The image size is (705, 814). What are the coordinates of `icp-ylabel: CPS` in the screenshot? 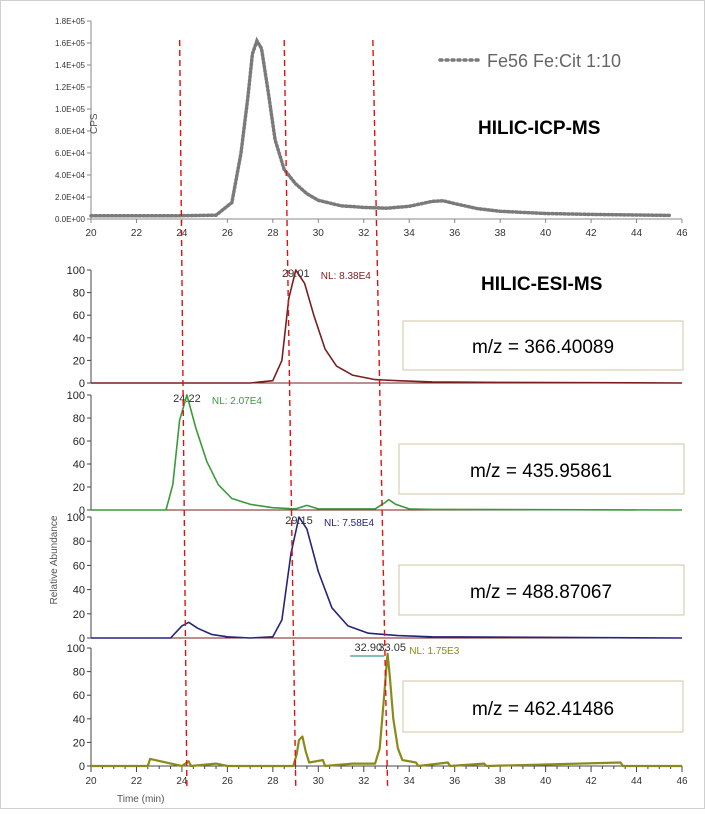 It's located at (94, 123).